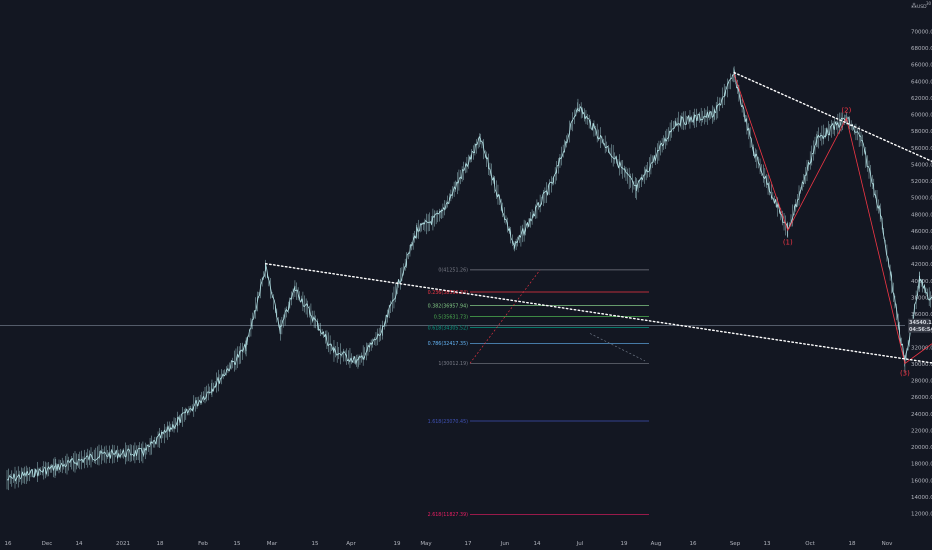  I want to click on fib-level-label: 0.5(35631.73), so click(451, 317).